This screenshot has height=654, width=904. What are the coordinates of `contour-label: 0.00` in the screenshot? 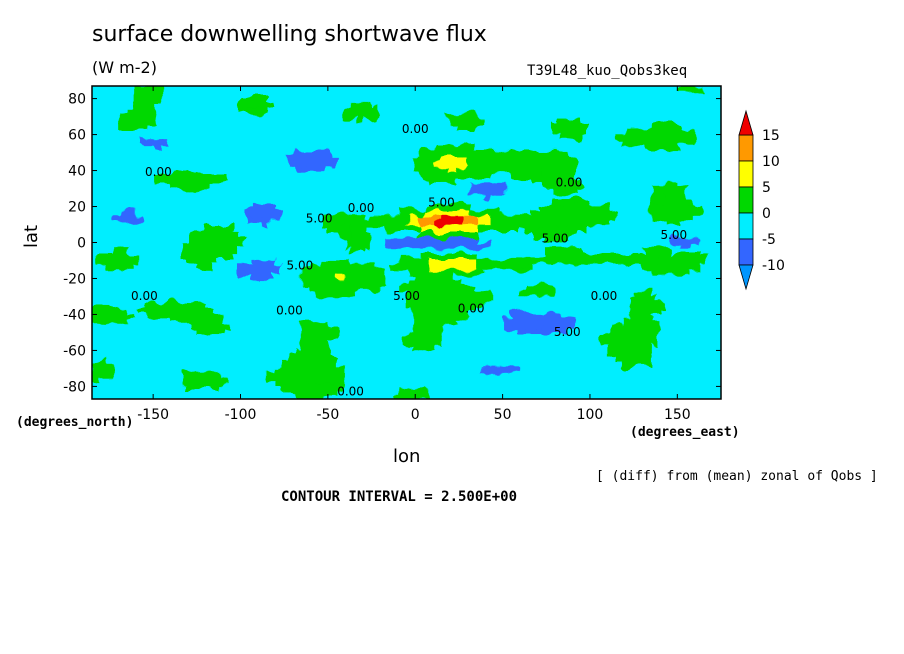 It's located at (569, 183).